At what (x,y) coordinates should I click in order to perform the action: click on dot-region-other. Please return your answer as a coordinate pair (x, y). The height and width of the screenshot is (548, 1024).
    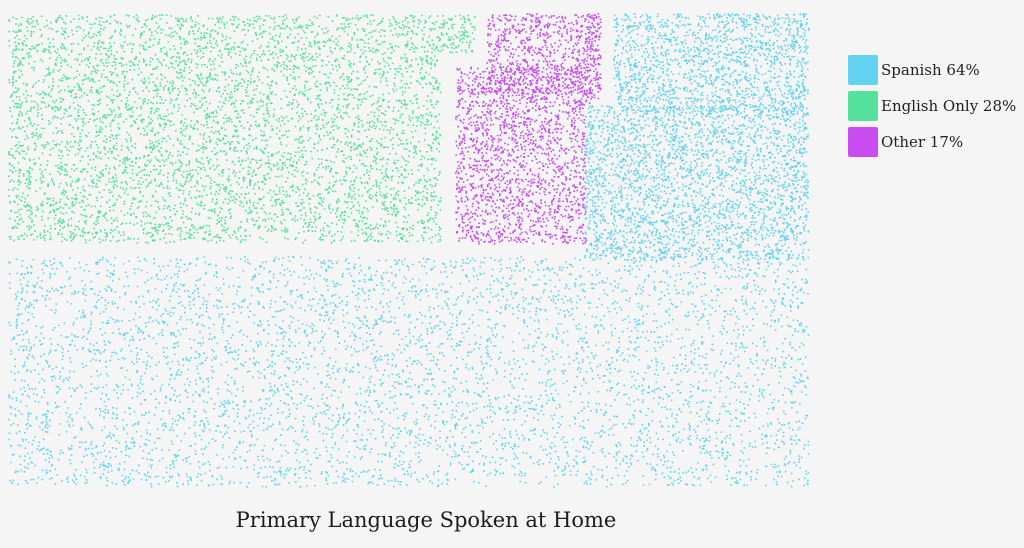
    Looking at the image, I should click on (528, 129).